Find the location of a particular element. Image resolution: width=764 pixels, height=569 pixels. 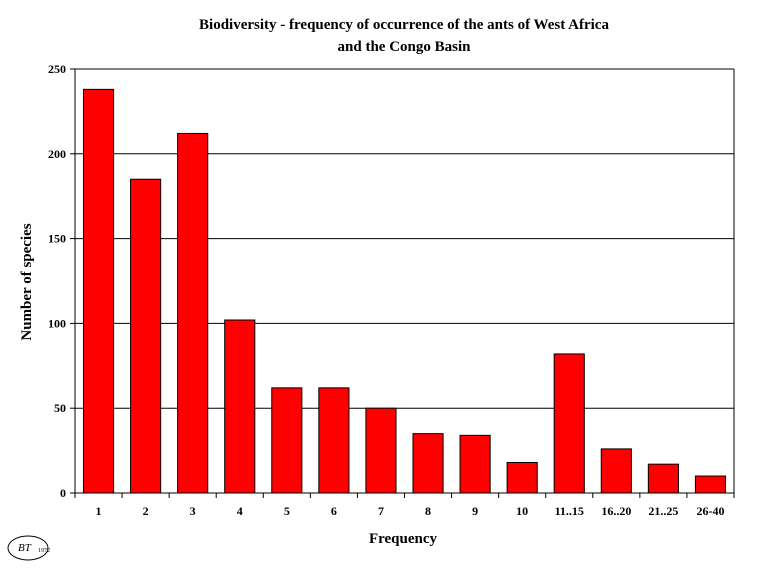

y-tick-label: 0 is located at coordinates (63, 493).